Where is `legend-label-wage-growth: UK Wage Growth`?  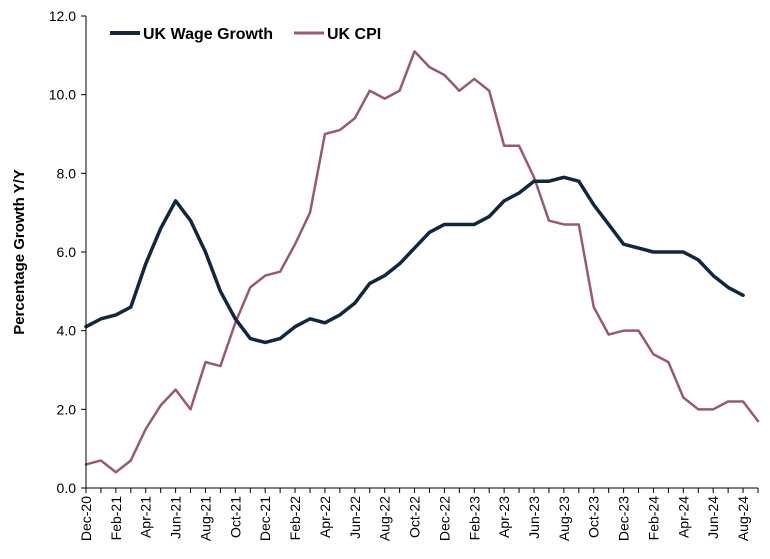
legend-label-wage-growth: UK Wage Growth is located at coordinates (208, 34).